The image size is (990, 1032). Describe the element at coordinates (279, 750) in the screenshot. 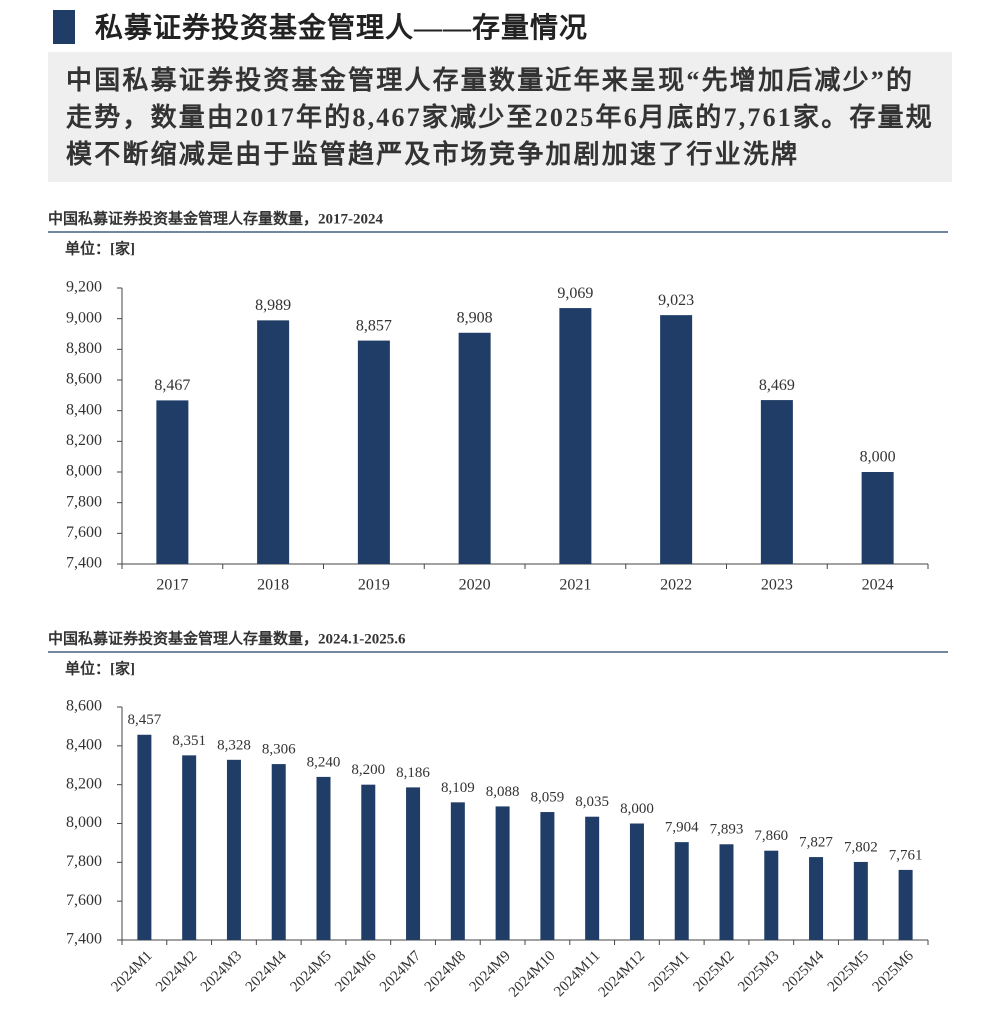

I see `value-label: 8,306` at that location.